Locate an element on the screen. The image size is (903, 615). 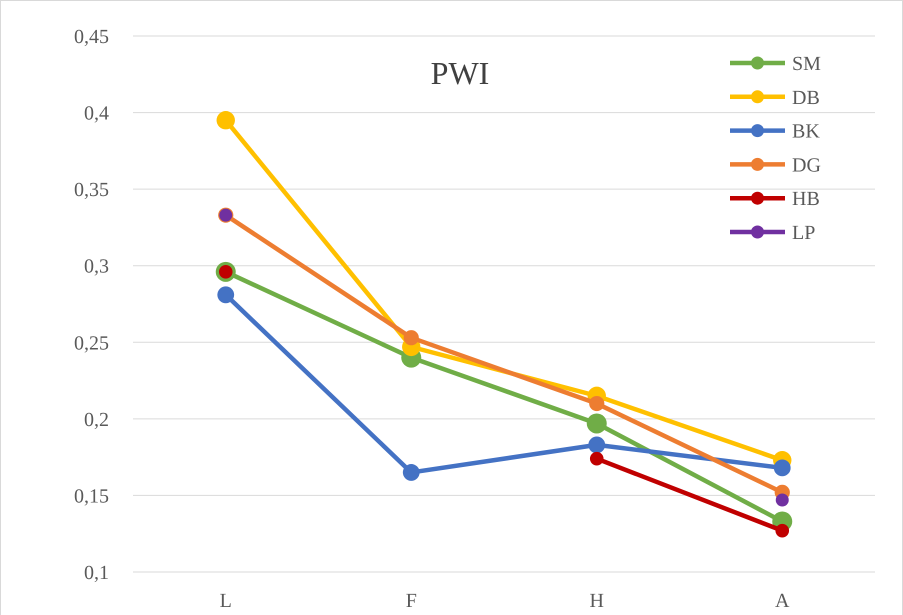
legend-label: DG is located at coordinates (806, 165).